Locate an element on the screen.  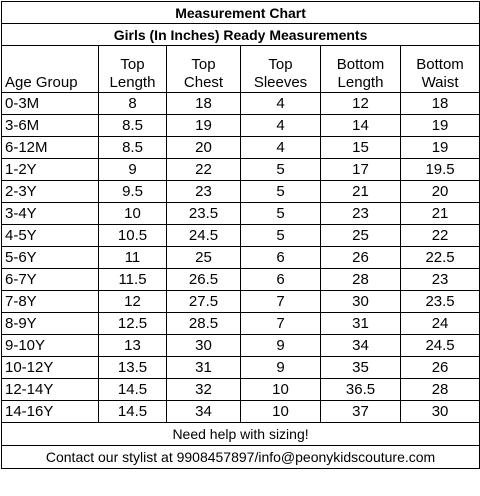
age-group: 7-8Y is located at coordinates (50, 301).